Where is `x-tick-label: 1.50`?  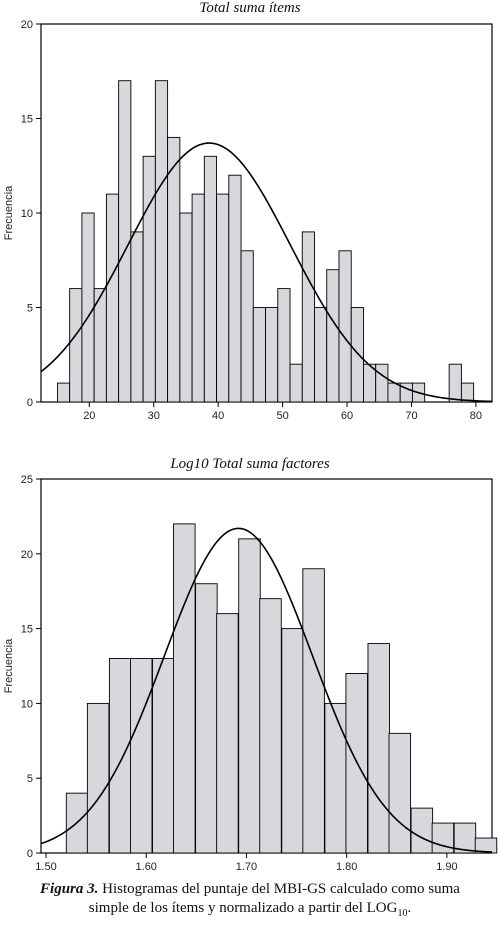
x-tick-label: 1.50 is located at coordinates (45, 867).